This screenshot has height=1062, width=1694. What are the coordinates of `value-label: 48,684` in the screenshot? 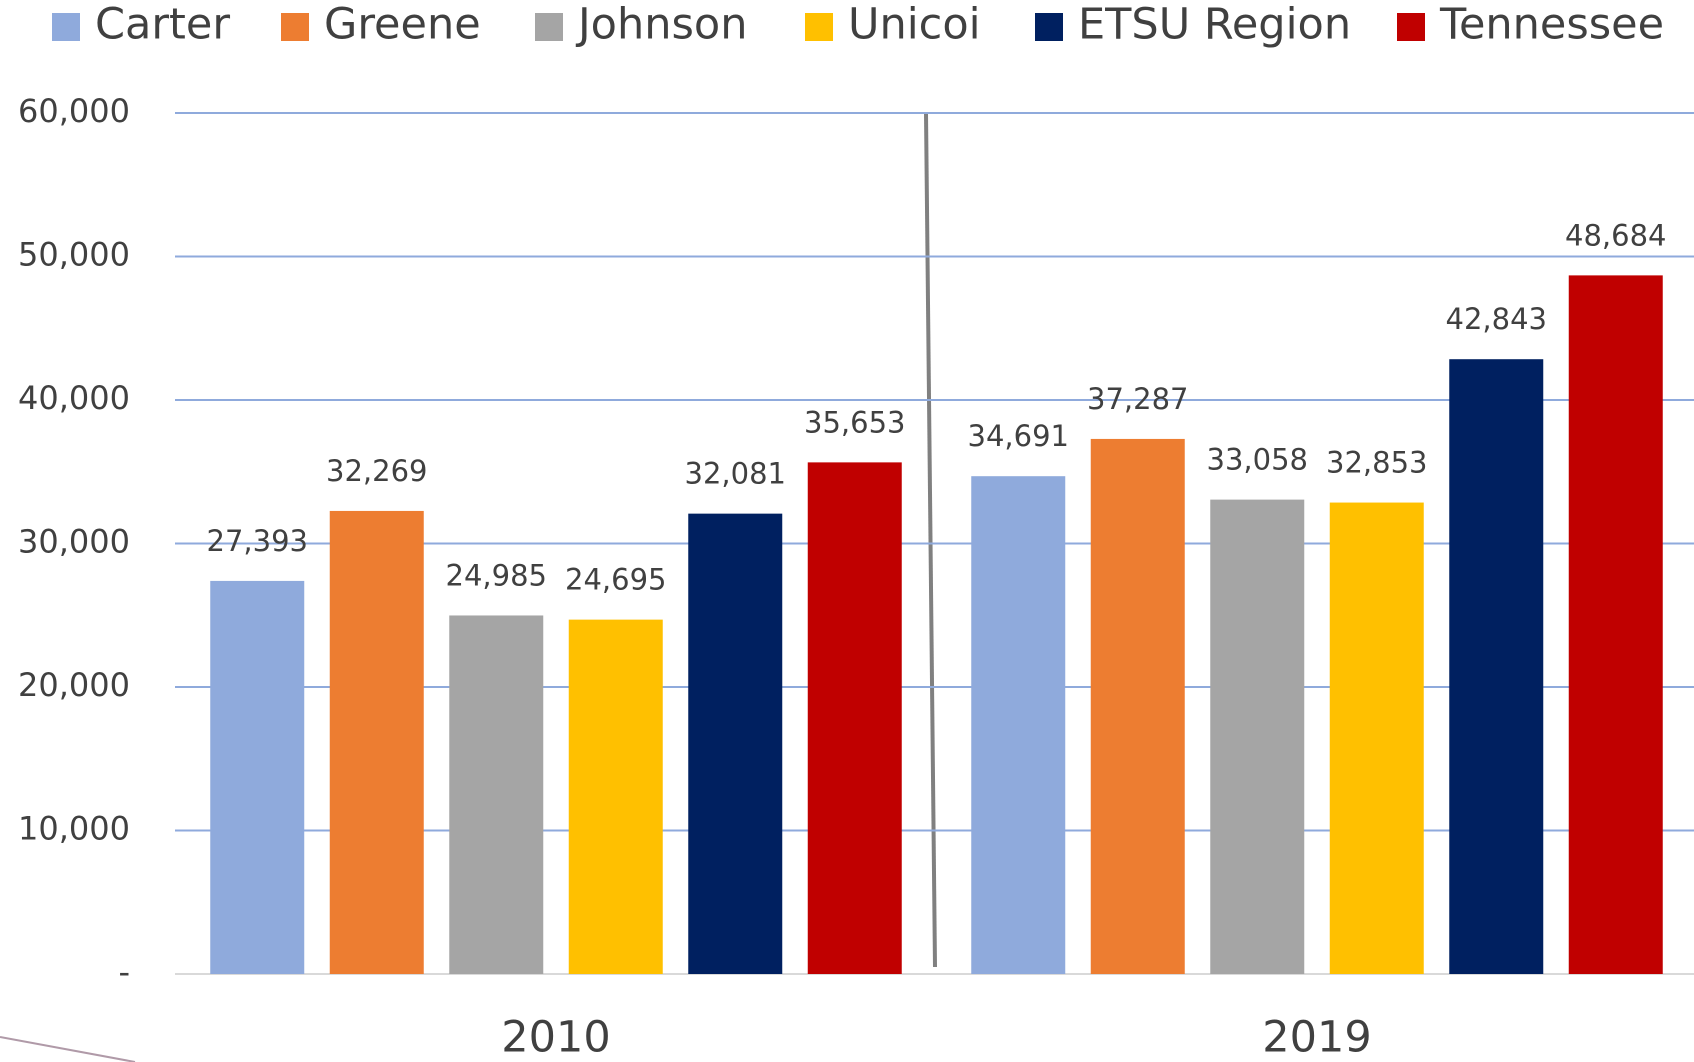 It's located at (1615, 235).